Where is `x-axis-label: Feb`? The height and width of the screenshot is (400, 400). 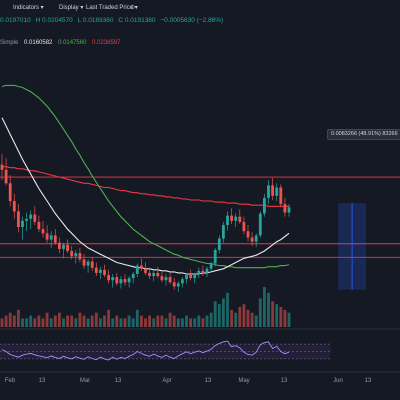 x-axis-label: Feb is located at coordinates (10, 381).